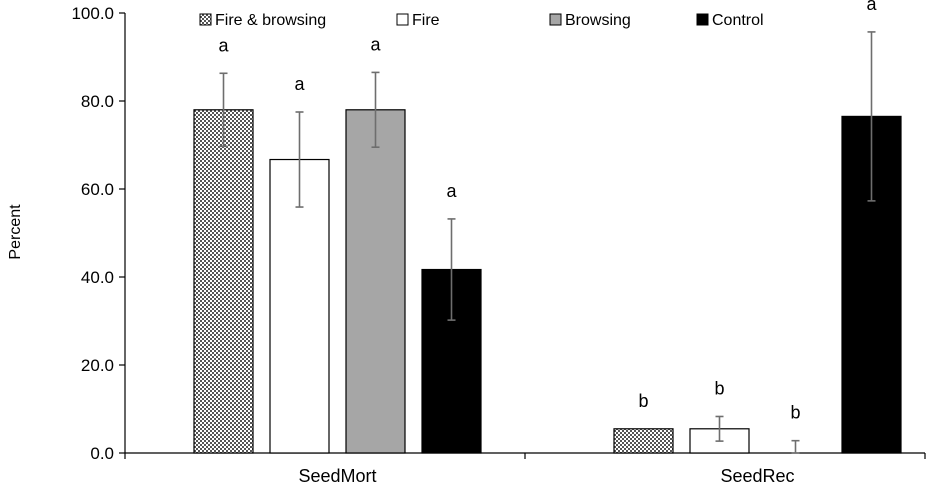 This screenshot has height=487, width=926. What do you see at coordinates (92, 13) in the screenshot?
I see `y-tick-label: 100.0` at bounding box center [92, 13].